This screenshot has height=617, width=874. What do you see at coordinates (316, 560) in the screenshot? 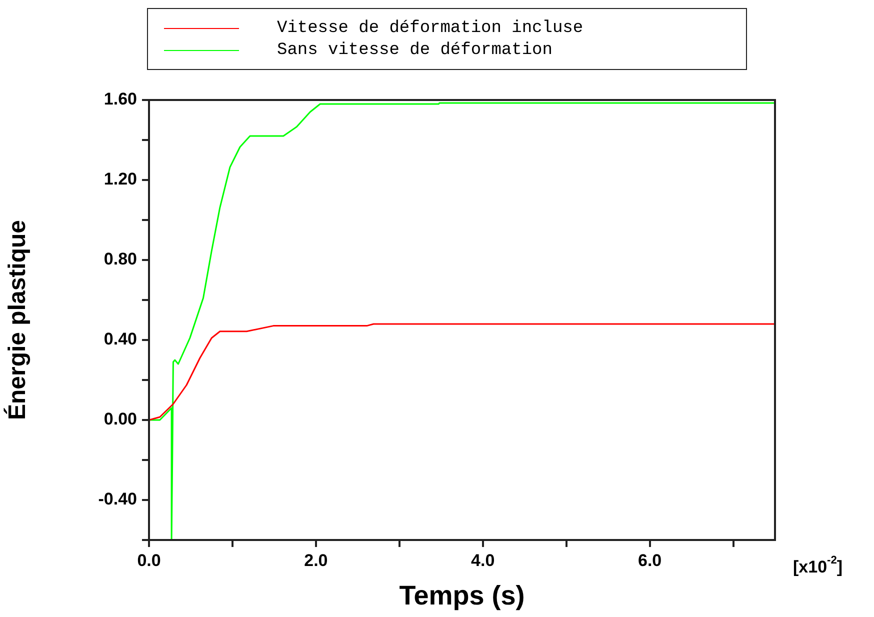
I see `x-tick-label: 2.0` at bounding box center [316, 560].